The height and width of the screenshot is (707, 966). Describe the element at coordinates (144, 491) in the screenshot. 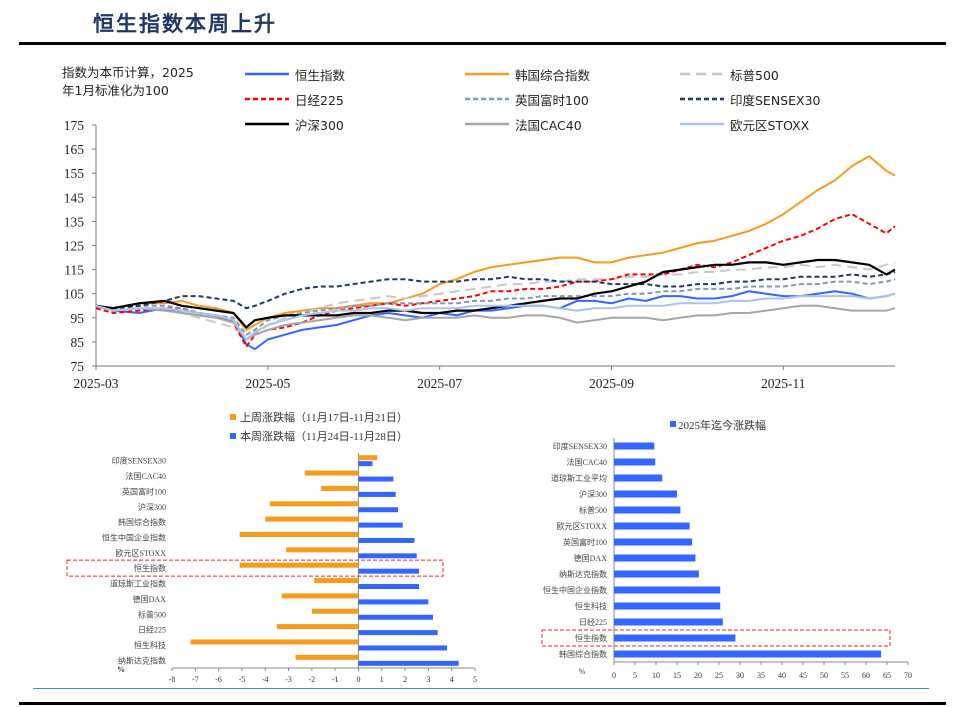

I see `category-label: 英国富时100` at that location.